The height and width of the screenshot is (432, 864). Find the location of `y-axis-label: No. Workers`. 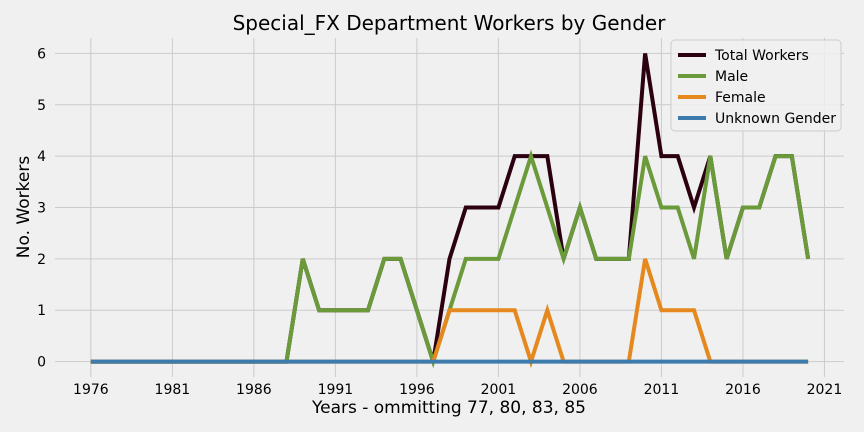

y-axis-label: No. Workers is located at coordinates (24, 207).